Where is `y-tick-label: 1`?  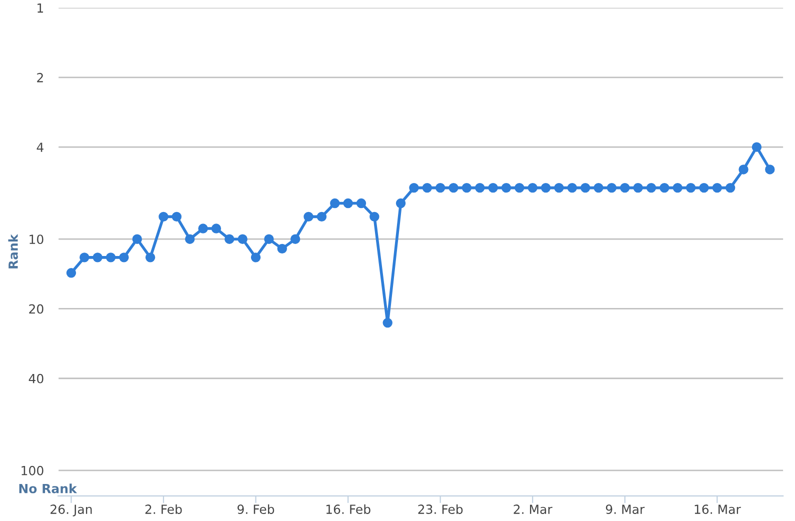
y-tick-label: 1 is located at coordinates (40, 8).